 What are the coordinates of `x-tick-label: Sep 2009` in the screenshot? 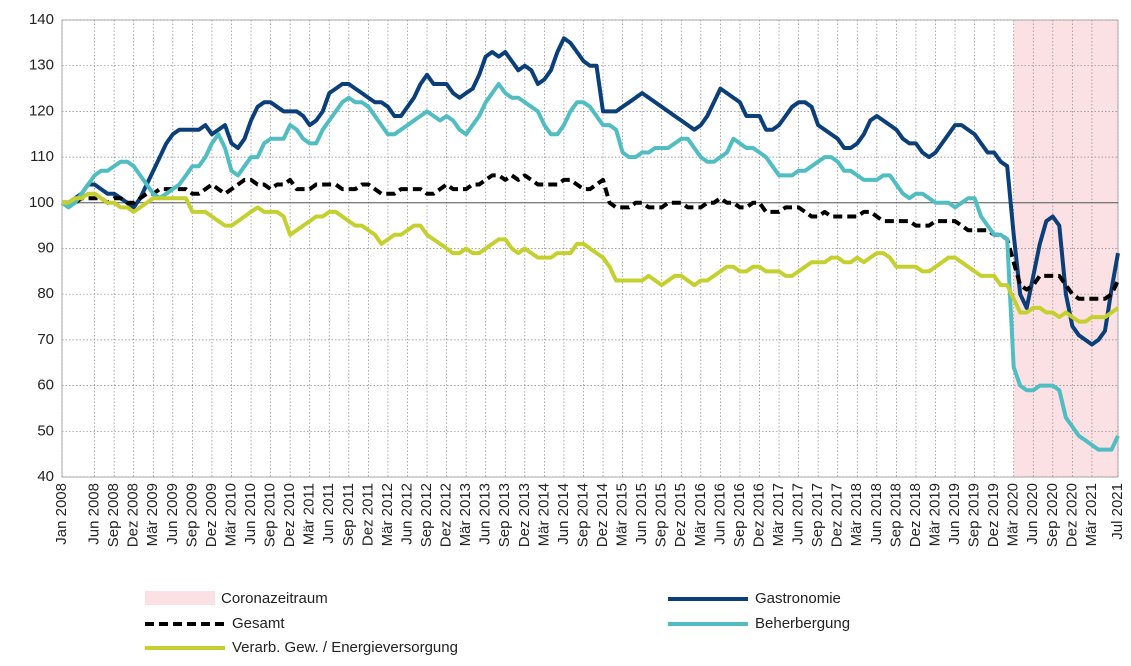 It's located at (191, 515).